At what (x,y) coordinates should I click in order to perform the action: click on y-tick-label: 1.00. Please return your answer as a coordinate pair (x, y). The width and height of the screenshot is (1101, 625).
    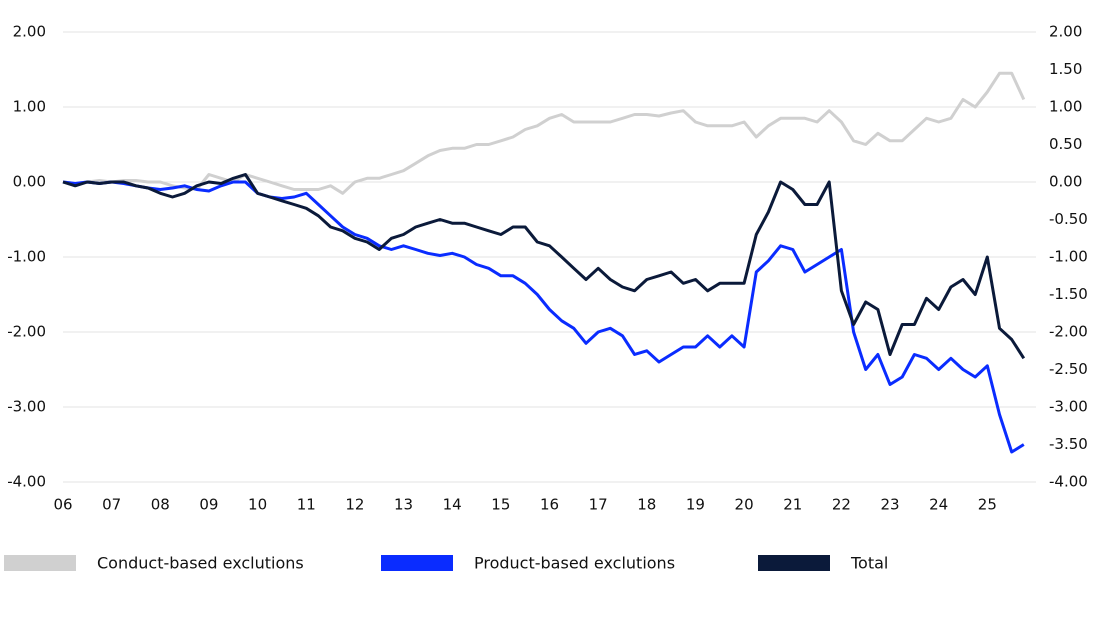
    Looking at the image, I should click on (29, 107).